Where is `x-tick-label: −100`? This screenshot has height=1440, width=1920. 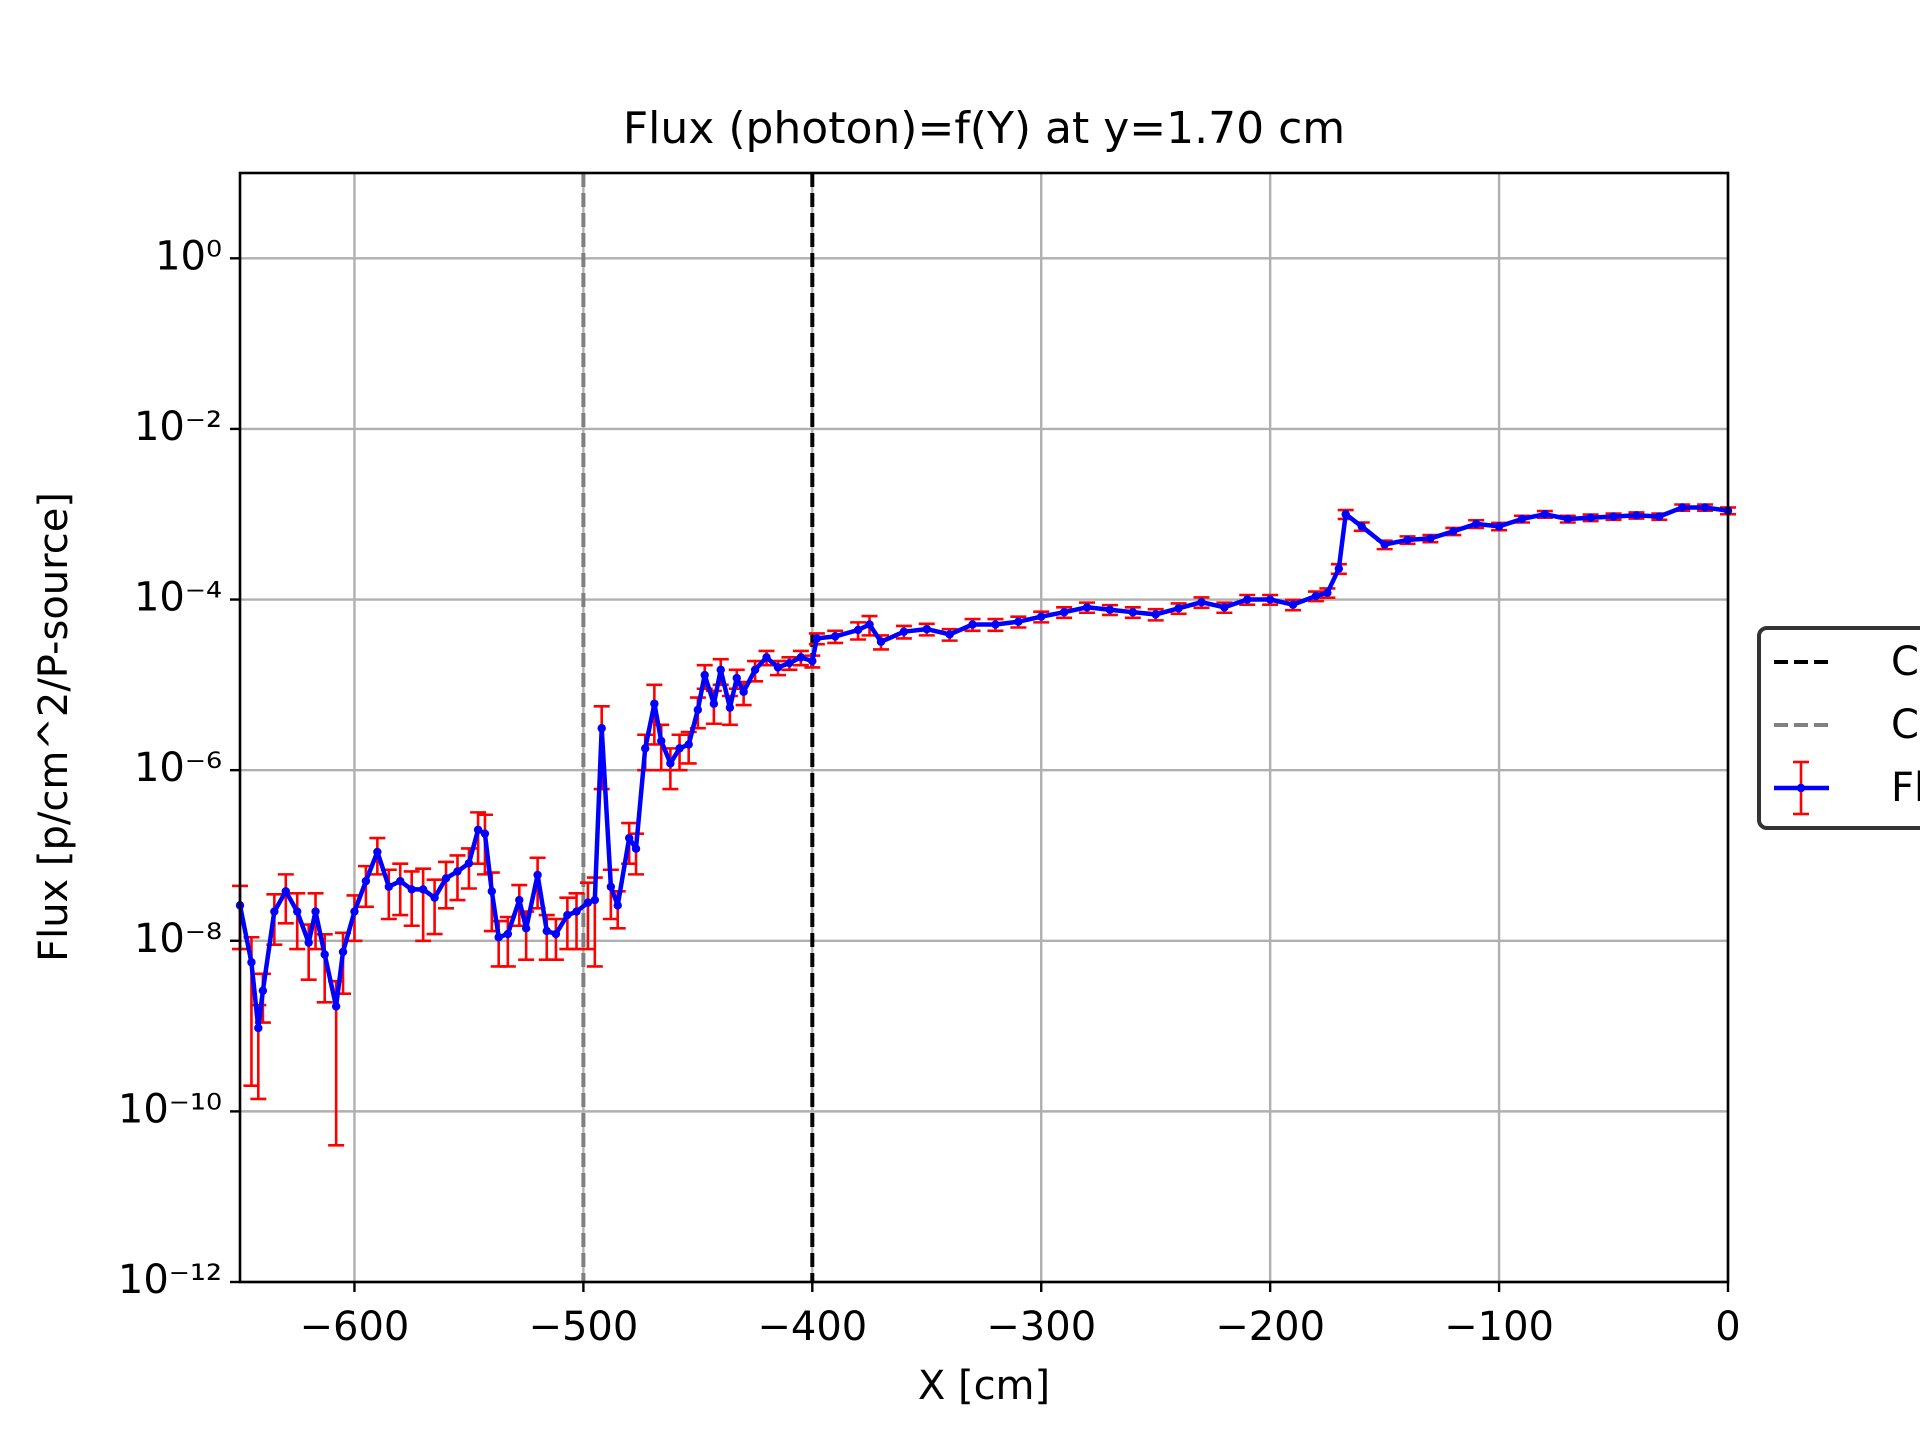 x-tick-label: −100 is located at coordinates (1499, 1327).